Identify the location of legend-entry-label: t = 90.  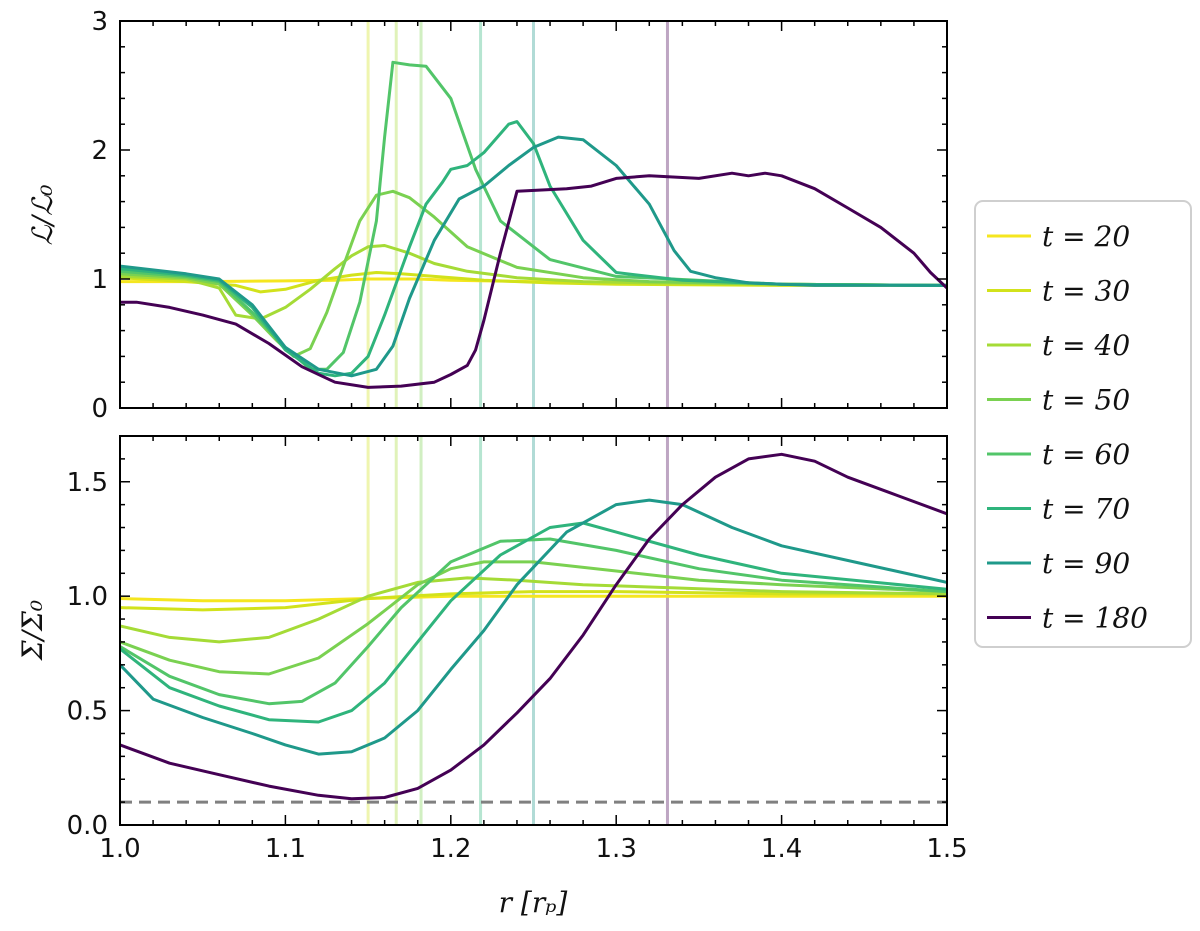
(1086, 563).